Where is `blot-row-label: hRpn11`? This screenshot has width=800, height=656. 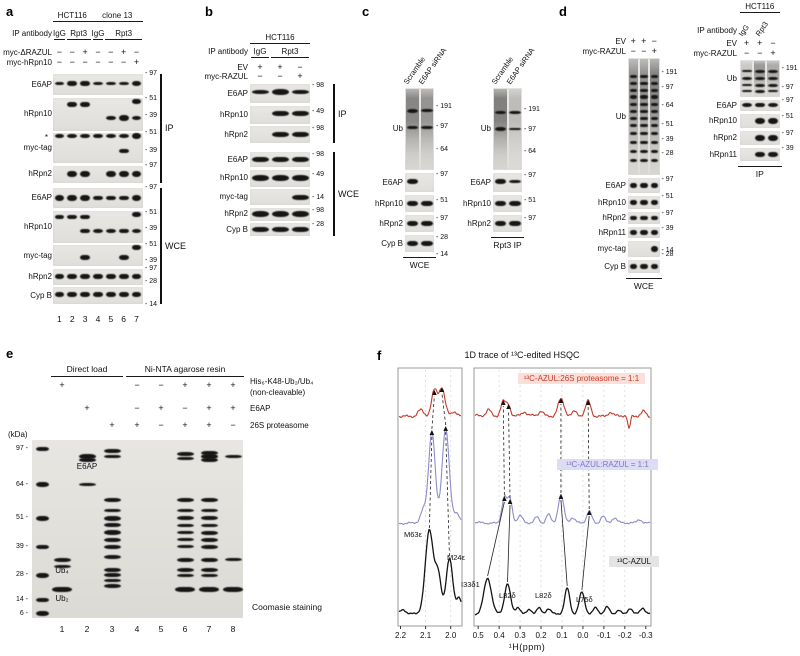 blot-row-label: hRpn11 is located at coordinates (723, 154).